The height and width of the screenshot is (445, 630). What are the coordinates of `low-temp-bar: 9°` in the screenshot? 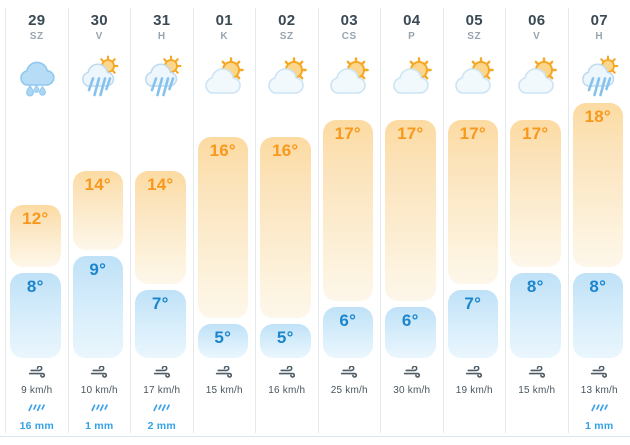 It's located at (97, 307).